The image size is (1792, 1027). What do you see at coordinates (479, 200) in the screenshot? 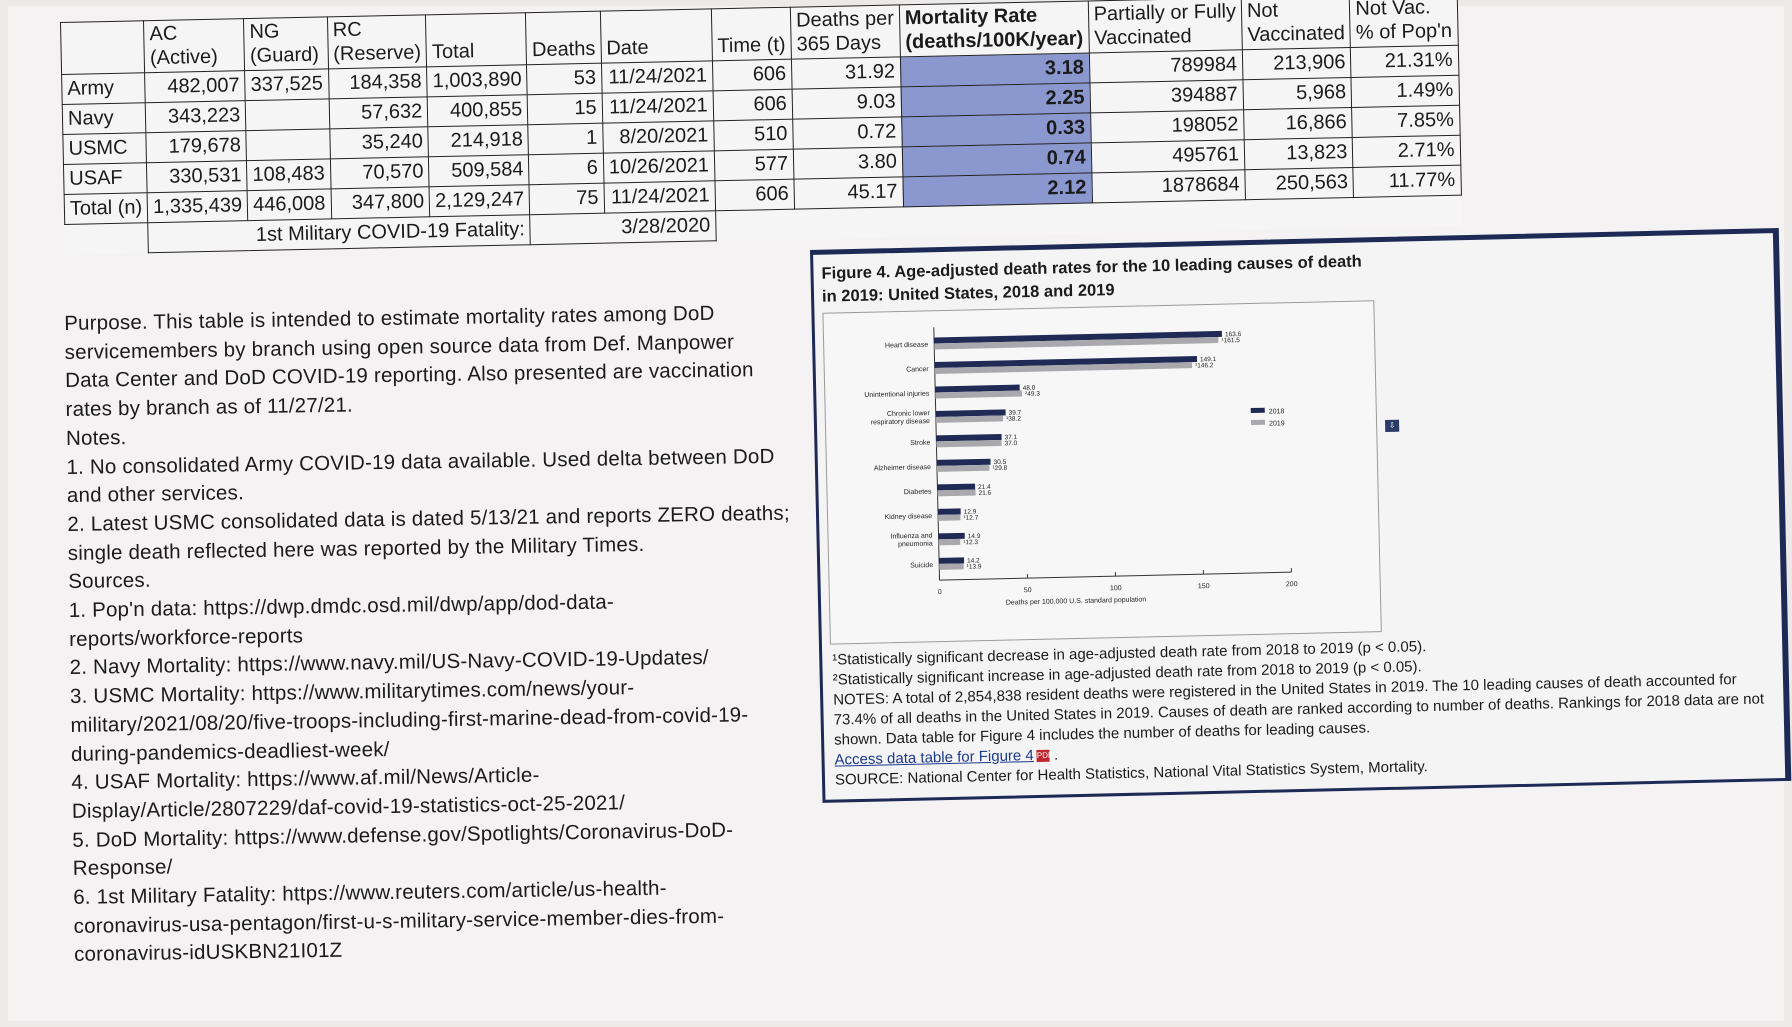
I see `table-cell: 2,129,247` at bounding box center [479, 200].